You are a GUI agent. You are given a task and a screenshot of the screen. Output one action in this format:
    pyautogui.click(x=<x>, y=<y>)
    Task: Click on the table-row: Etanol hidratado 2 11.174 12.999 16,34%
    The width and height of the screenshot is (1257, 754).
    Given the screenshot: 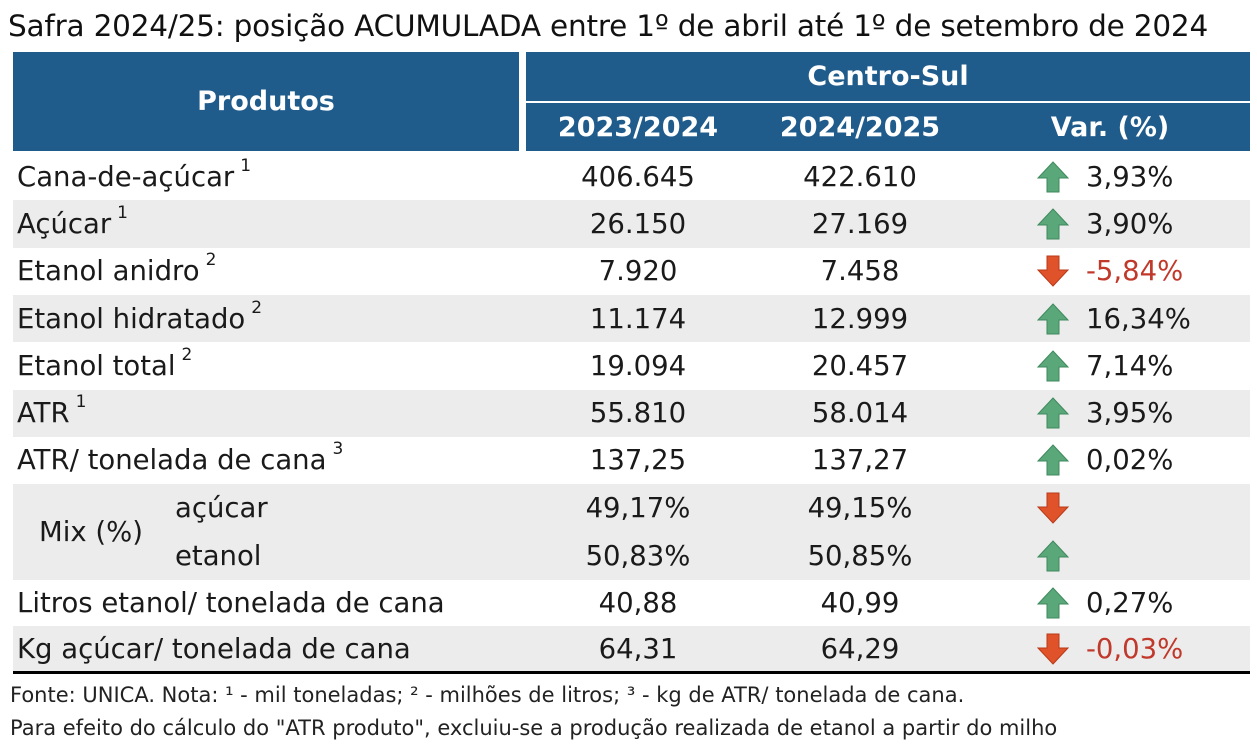 What is the action you would take?
    pyautogui.click(x=631, y=318)
    